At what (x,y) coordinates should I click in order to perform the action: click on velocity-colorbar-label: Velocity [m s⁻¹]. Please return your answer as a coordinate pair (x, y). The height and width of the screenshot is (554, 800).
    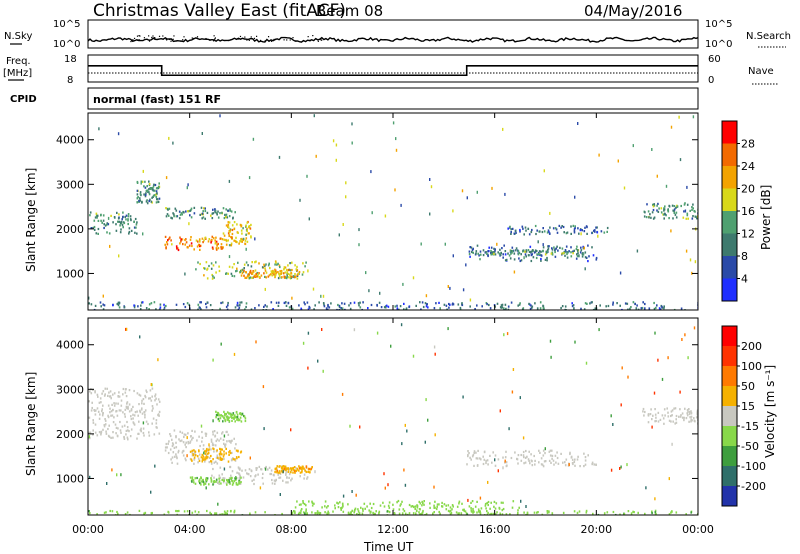
    Looking at the image, I should click on (770, 411).